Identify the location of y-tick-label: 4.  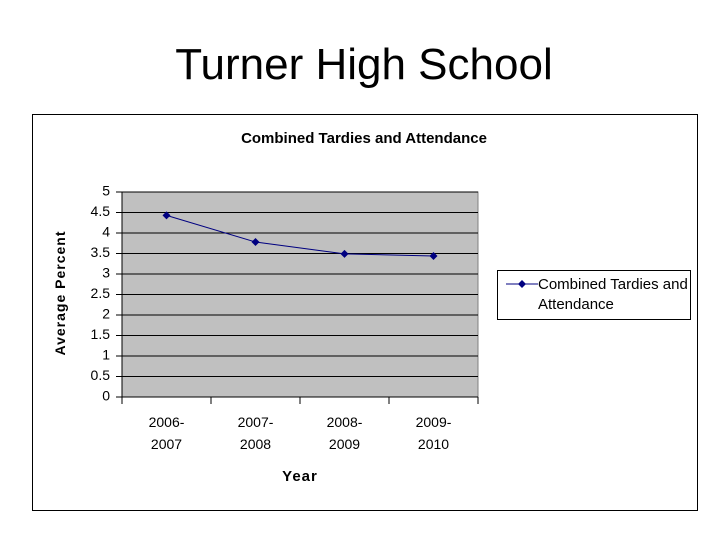
(106, 232).